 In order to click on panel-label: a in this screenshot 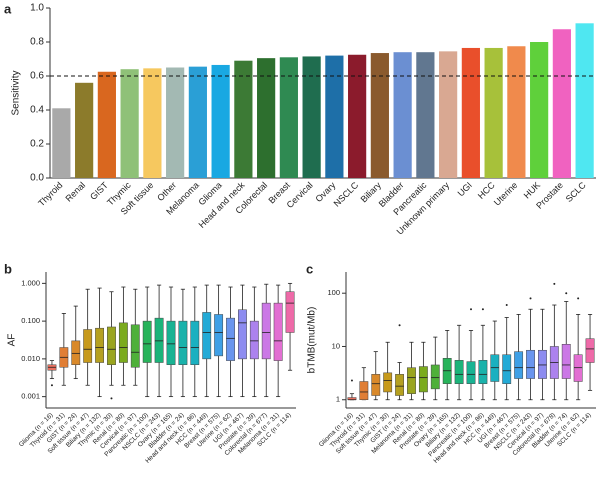, I will do `click(8, 8)`.